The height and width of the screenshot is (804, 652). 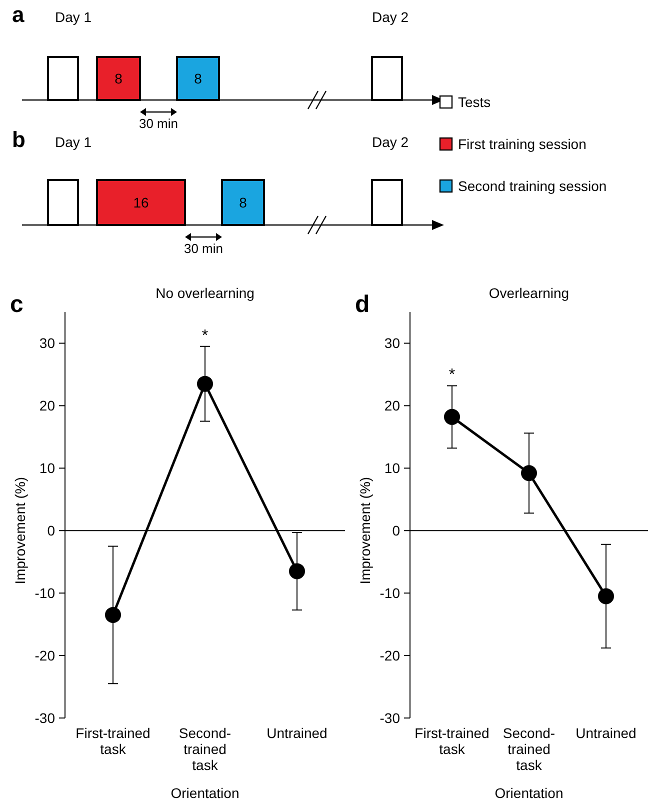 I want to click on legend-label: Tests, so click(x=474, y=102).